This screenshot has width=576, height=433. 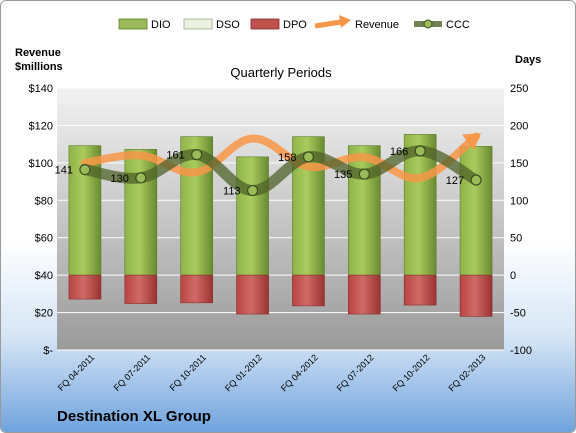 What do you see at coordinates (41, 126) in the screenshot?
I see `left-tick-label: $120` at bounding box center [41, 126].